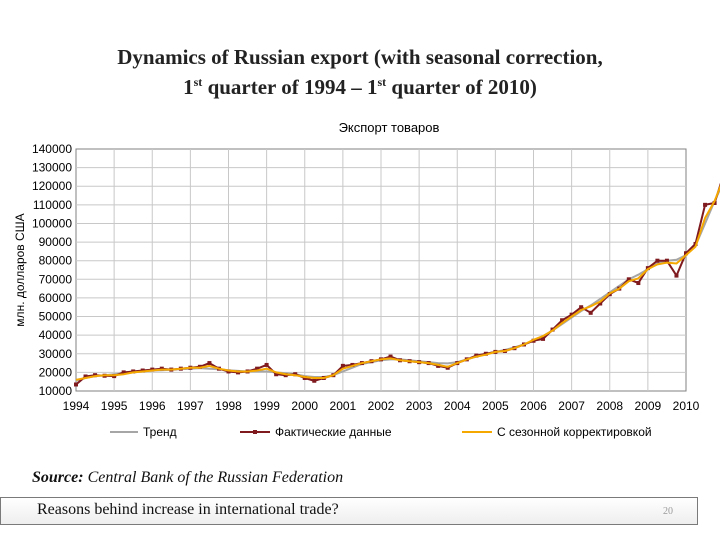 This screenshot has height=540, width=720. I want to click on y-tick-label: 30000, so click(56, 354).